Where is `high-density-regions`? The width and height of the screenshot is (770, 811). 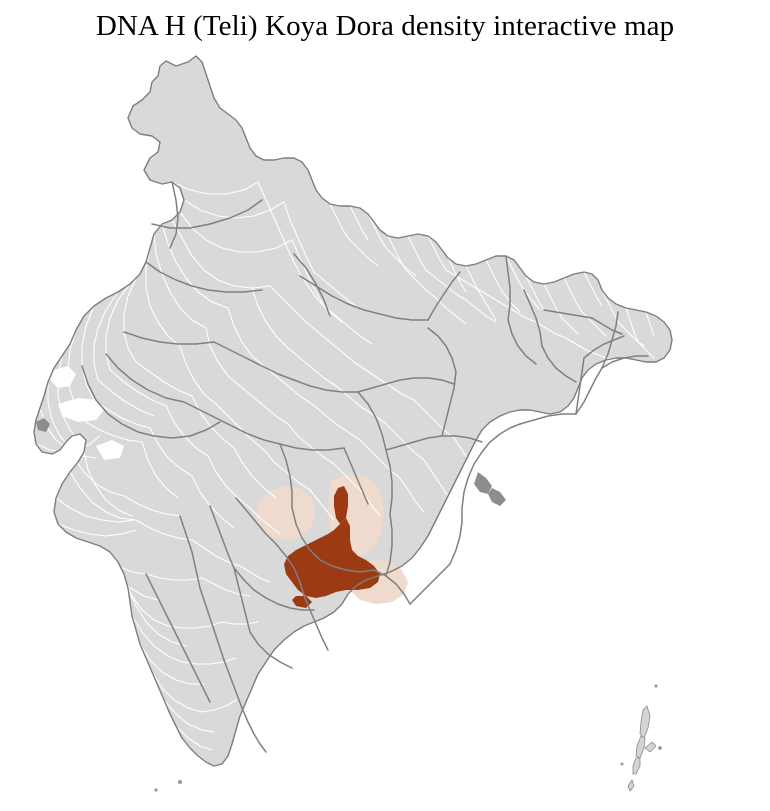 high-density-regions is located at coordinates (332, 547).